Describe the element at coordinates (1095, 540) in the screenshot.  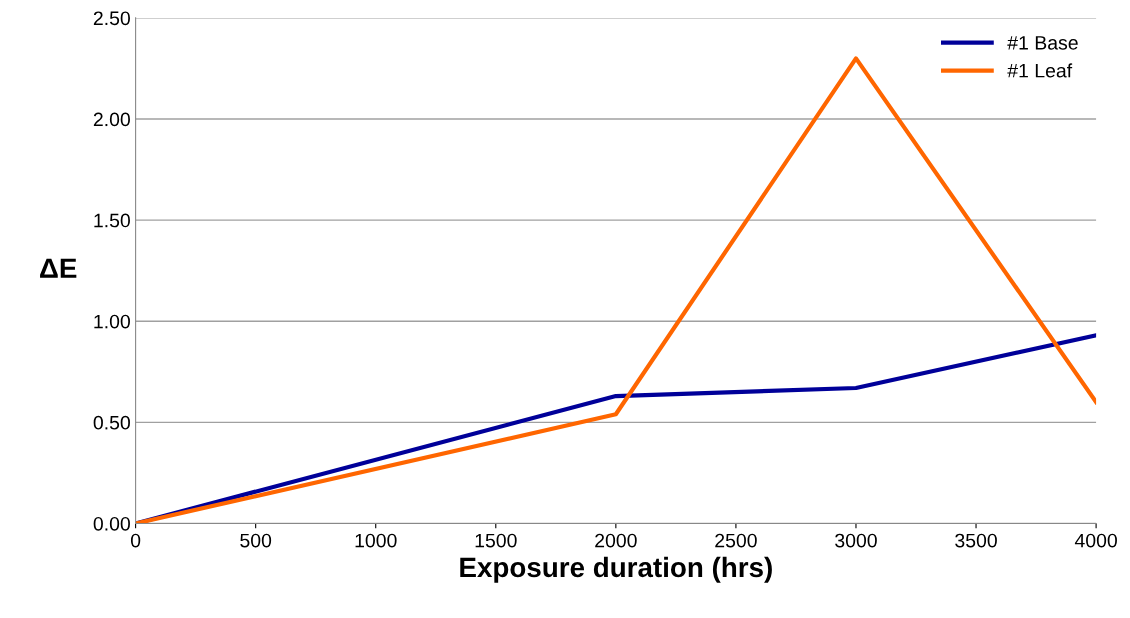
I see `x-tick-label: 4000` at that location.